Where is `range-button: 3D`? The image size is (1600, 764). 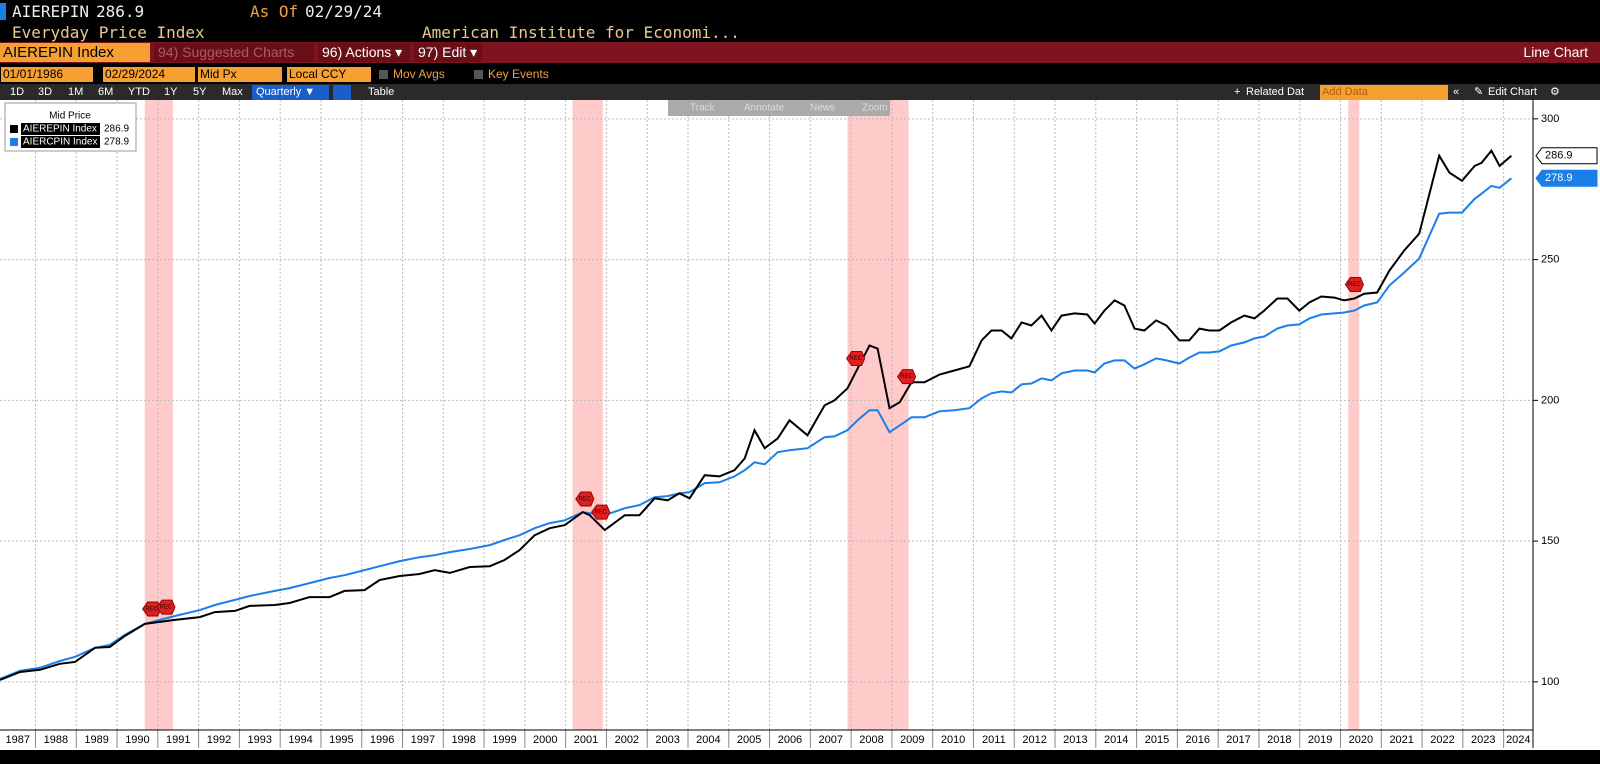
range-button: 3D is located at coordinates (45, 92).